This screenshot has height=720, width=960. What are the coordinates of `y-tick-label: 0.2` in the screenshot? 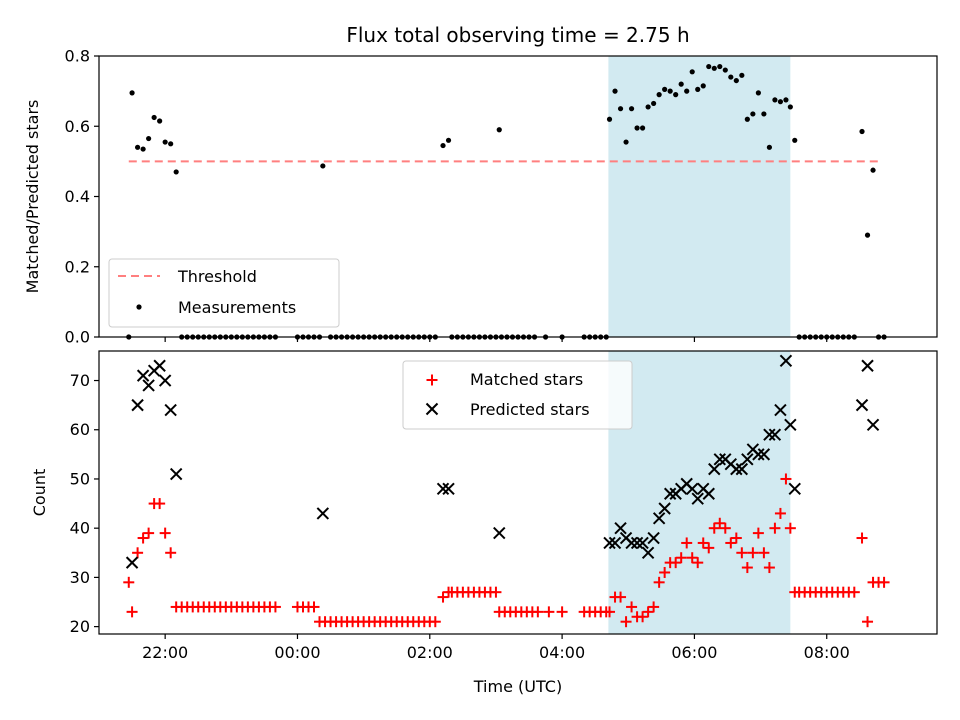 It's located at (77, 266).